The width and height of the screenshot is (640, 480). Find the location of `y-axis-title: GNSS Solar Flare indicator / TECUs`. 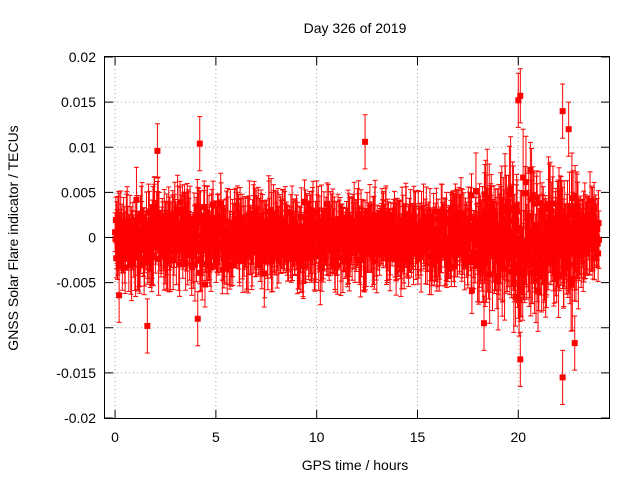

y-axis-title: GNSS Solar Flare indicator / TECUs is located at coordinates (13, 237).